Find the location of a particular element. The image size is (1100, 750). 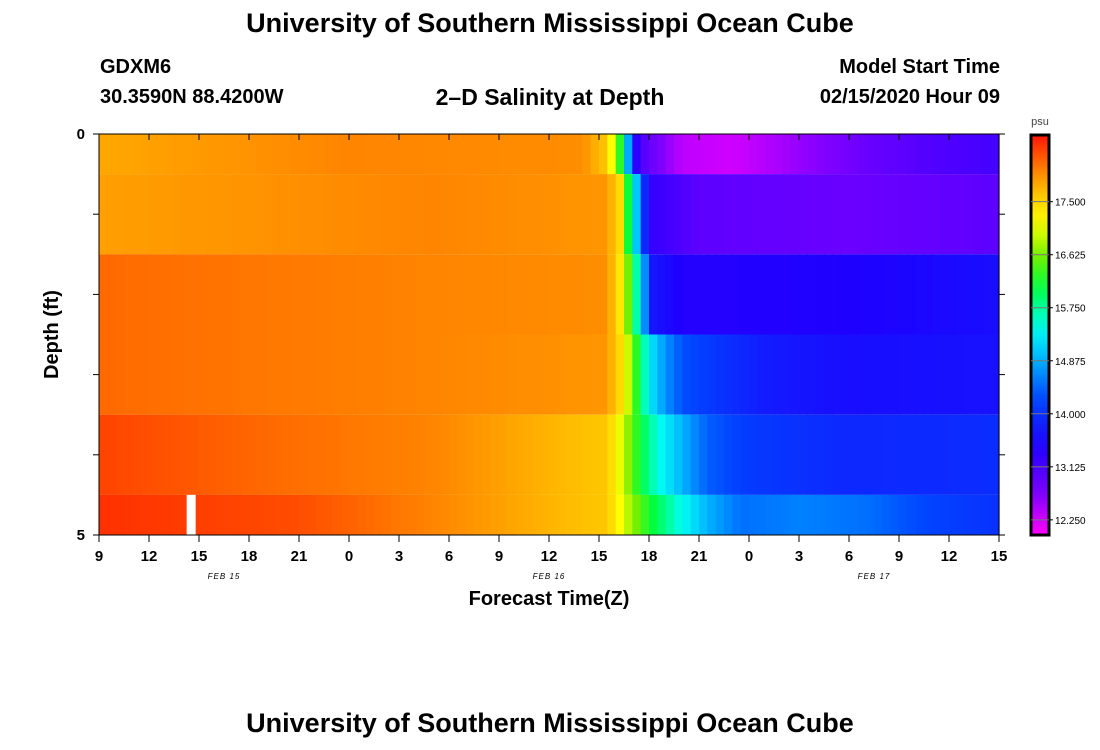

colorbar-tick-label: 16.625 is located at coordinates (1070, 256).